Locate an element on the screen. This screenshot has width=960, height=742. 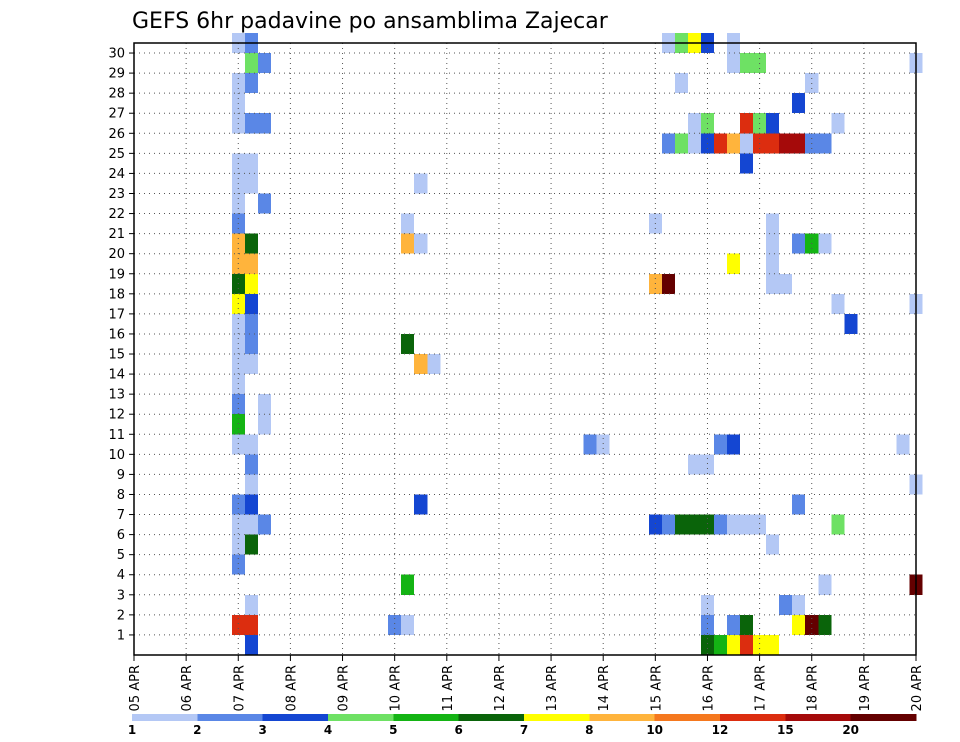
x-tick-label: 11 APR is located at coordinates (448, 688).